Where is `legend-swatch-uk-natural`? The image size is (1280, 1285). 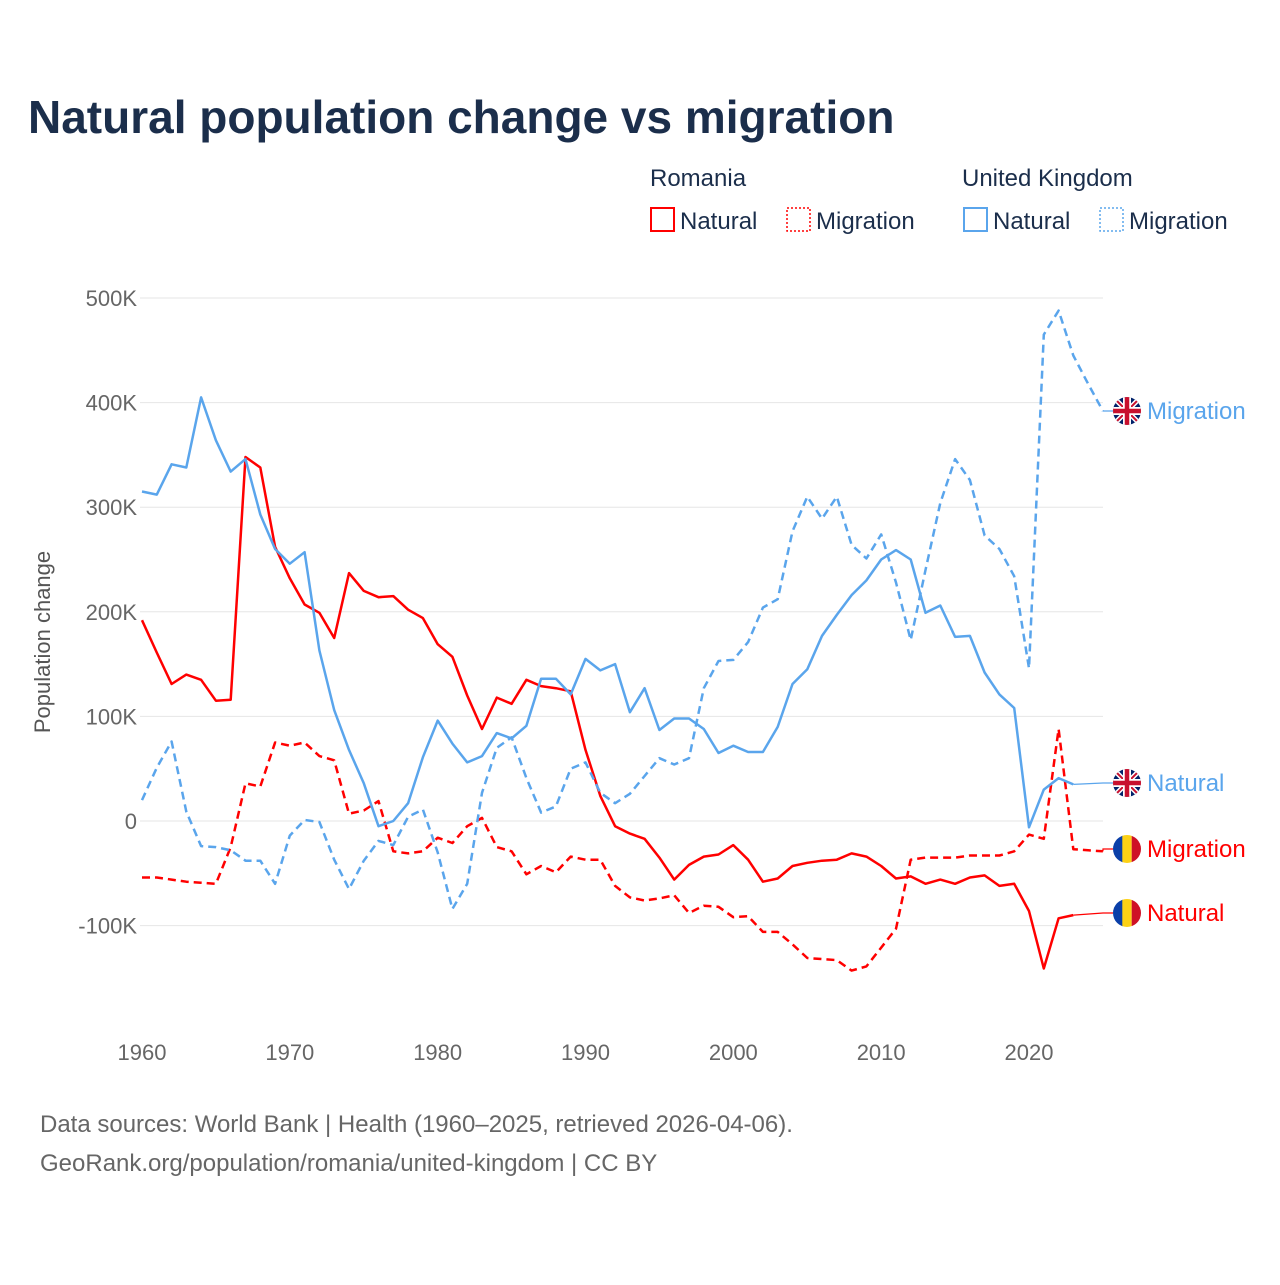
legend-swatch-uk-natural is located at coordinates (975, 219).